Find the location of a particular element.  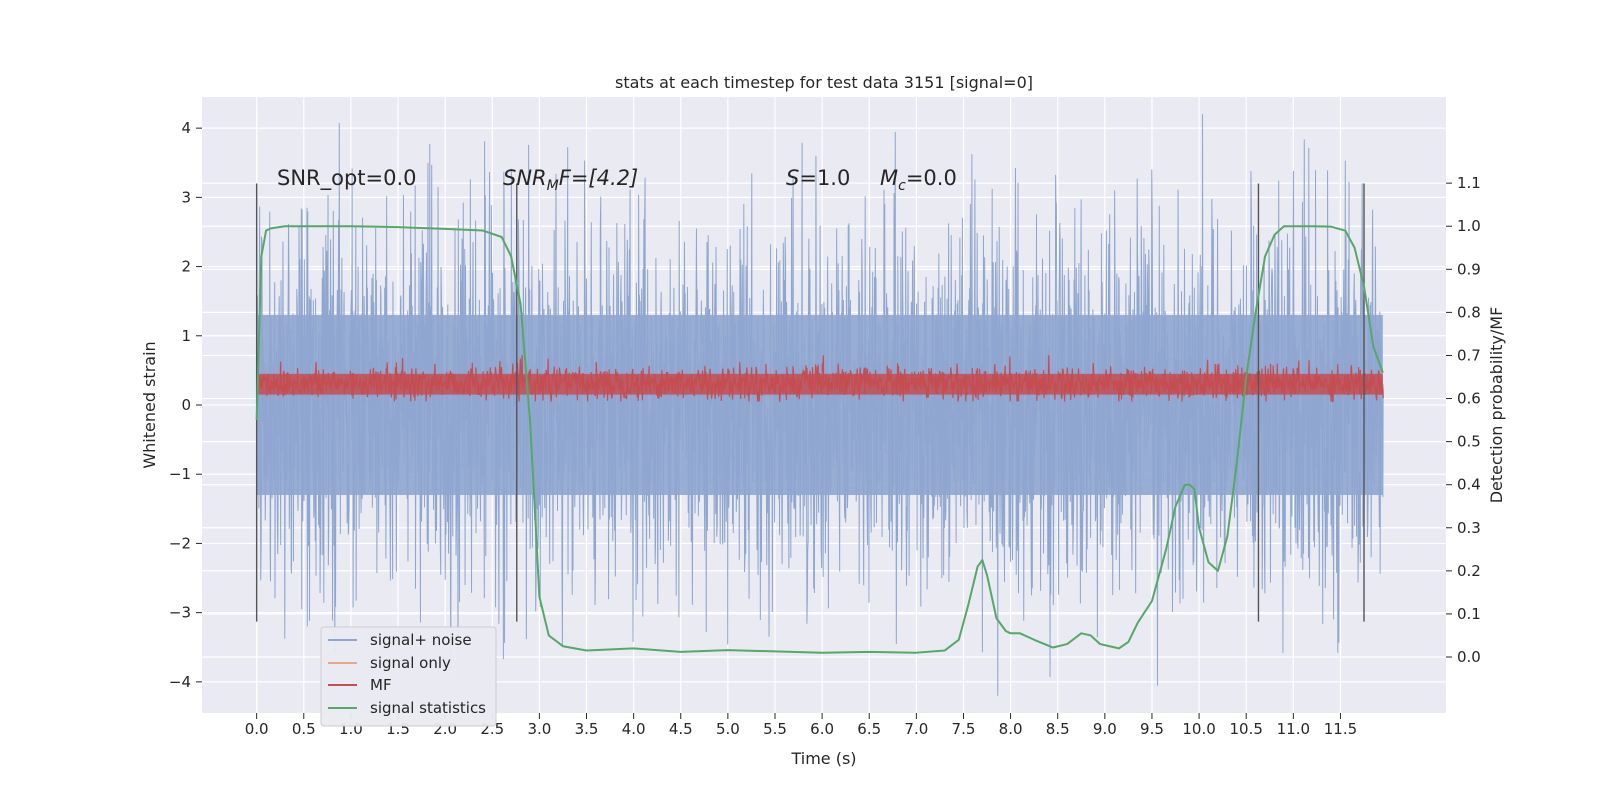

x-tick-label-11: 5.5 is located at coordinates (775, 729).